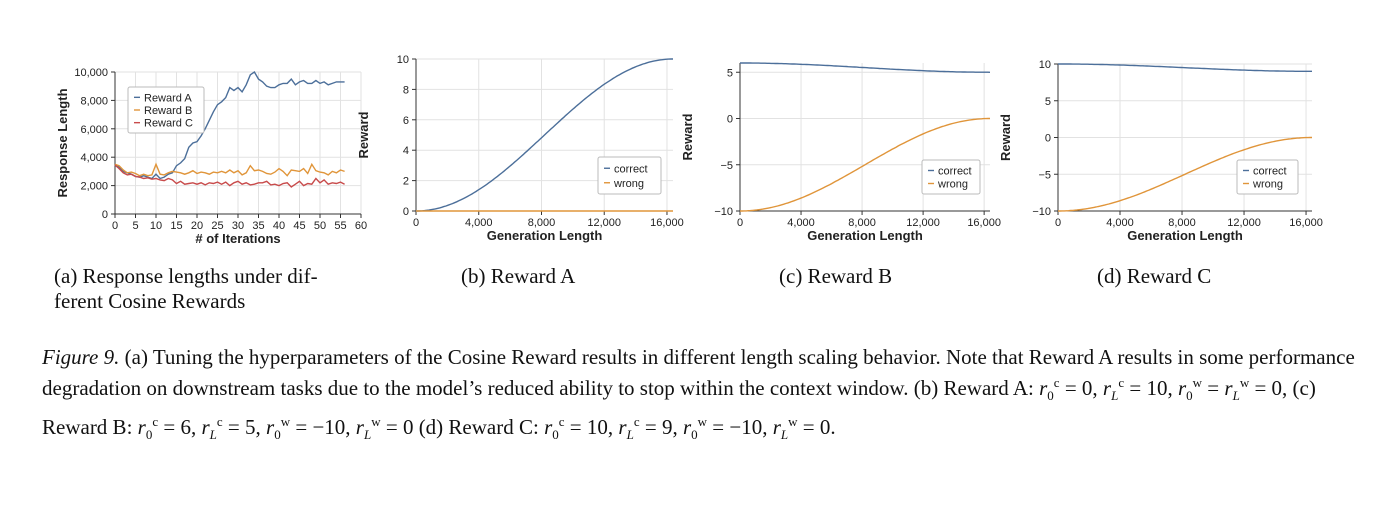  Describe the element at coordinates (1154, 276) in the screenshot. I see `subcaption-d: (d) Reward C` at that location.